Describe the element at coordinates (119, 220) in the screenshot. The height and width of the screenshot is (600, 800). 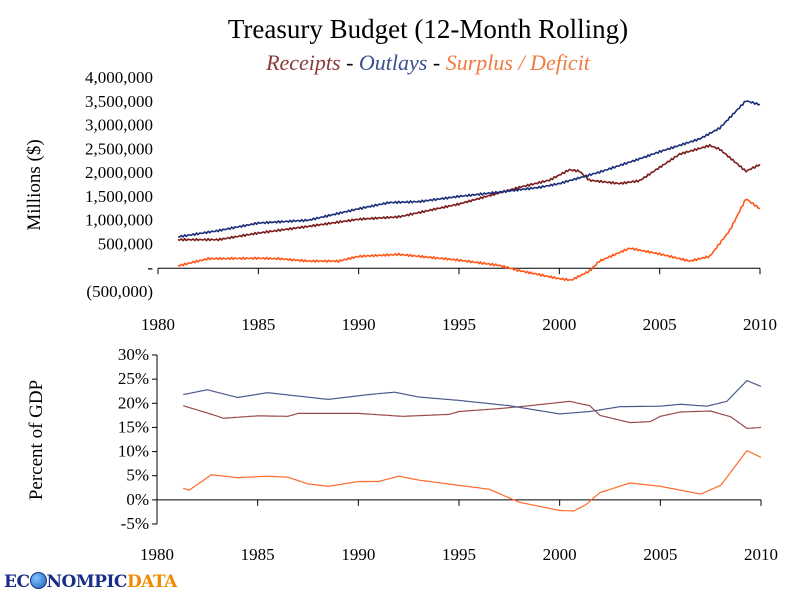
I see `y-tick-label: 1,000,000` at that location.